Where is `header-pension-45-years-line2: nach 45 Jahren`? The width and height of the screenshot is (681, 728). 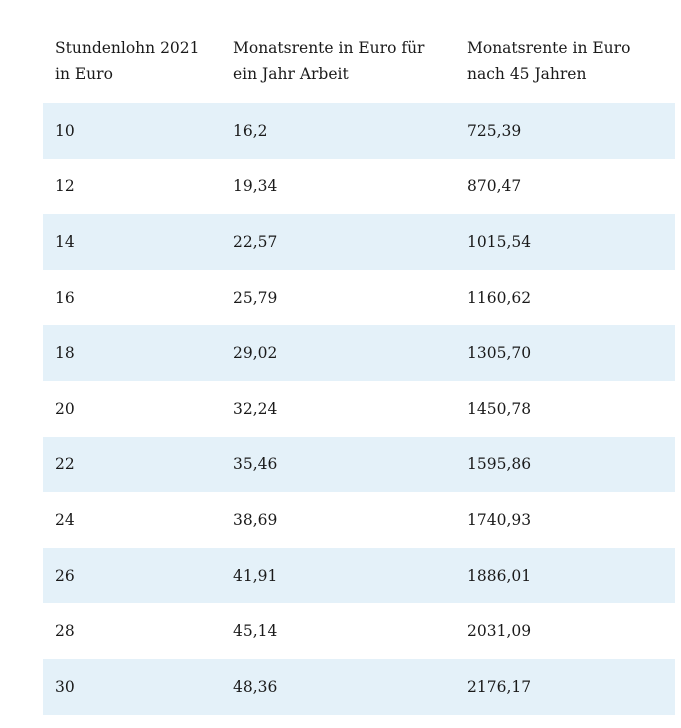
header-pension-45-years-line2: nach 45 Jahren is located at coordinates (527, 74).